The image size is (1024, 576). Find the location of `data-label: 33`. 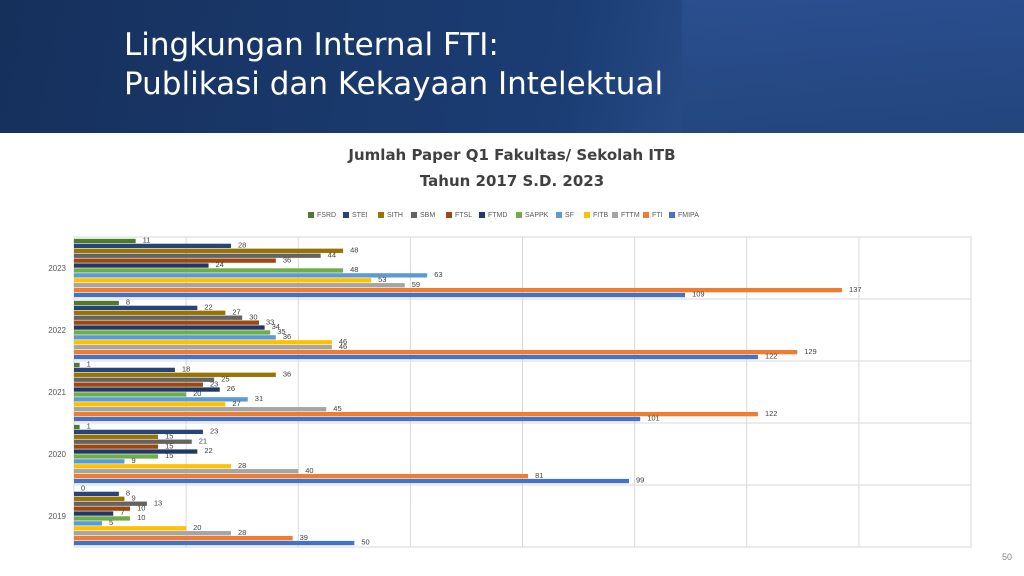

data-label: 33 is located at coordinates (270, 321).